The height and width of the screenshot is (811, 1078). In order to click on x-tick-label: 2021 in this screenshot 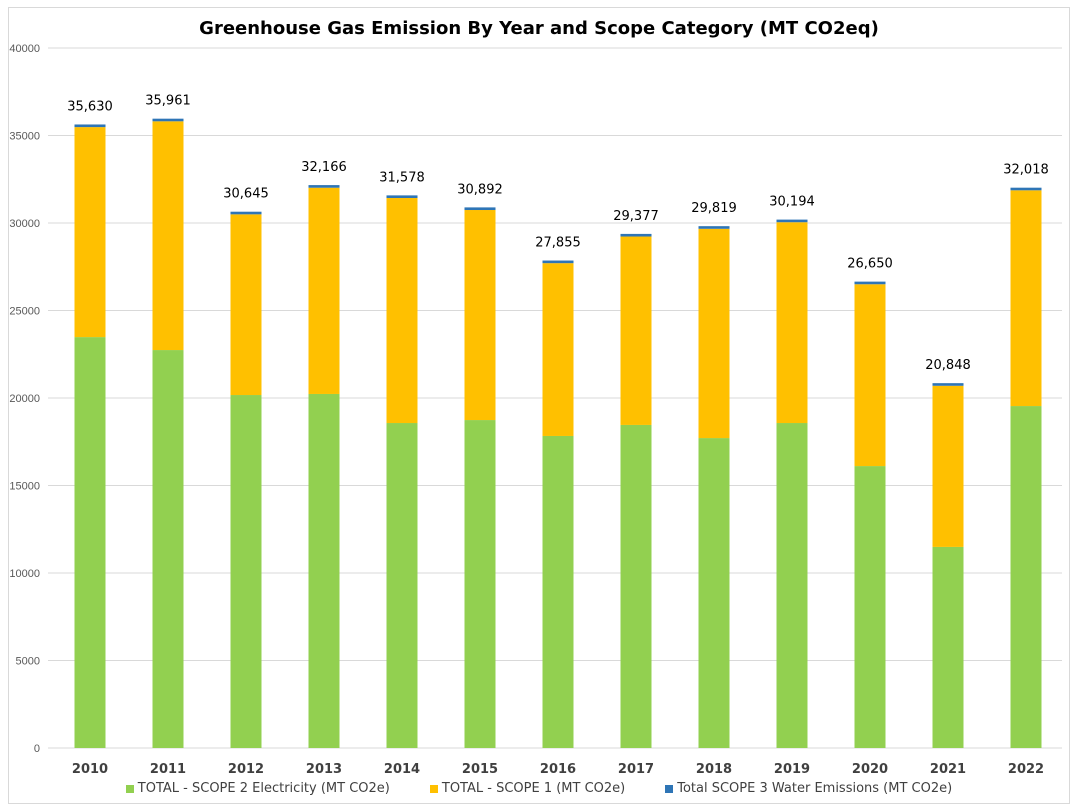, I will do `click(948, 769)`.